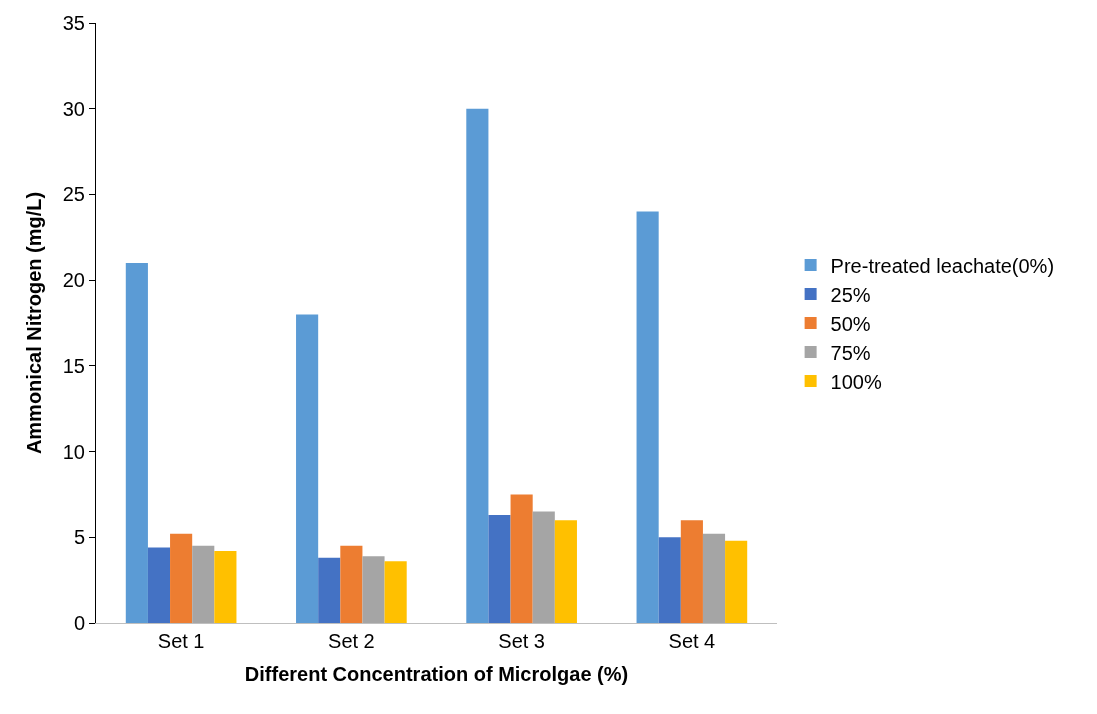 The image size is (1097, 714). What do you see at coordinates (73, 451) in the screenshot?
I see `y-tick-label: 10` at bounding box center [73, 451].